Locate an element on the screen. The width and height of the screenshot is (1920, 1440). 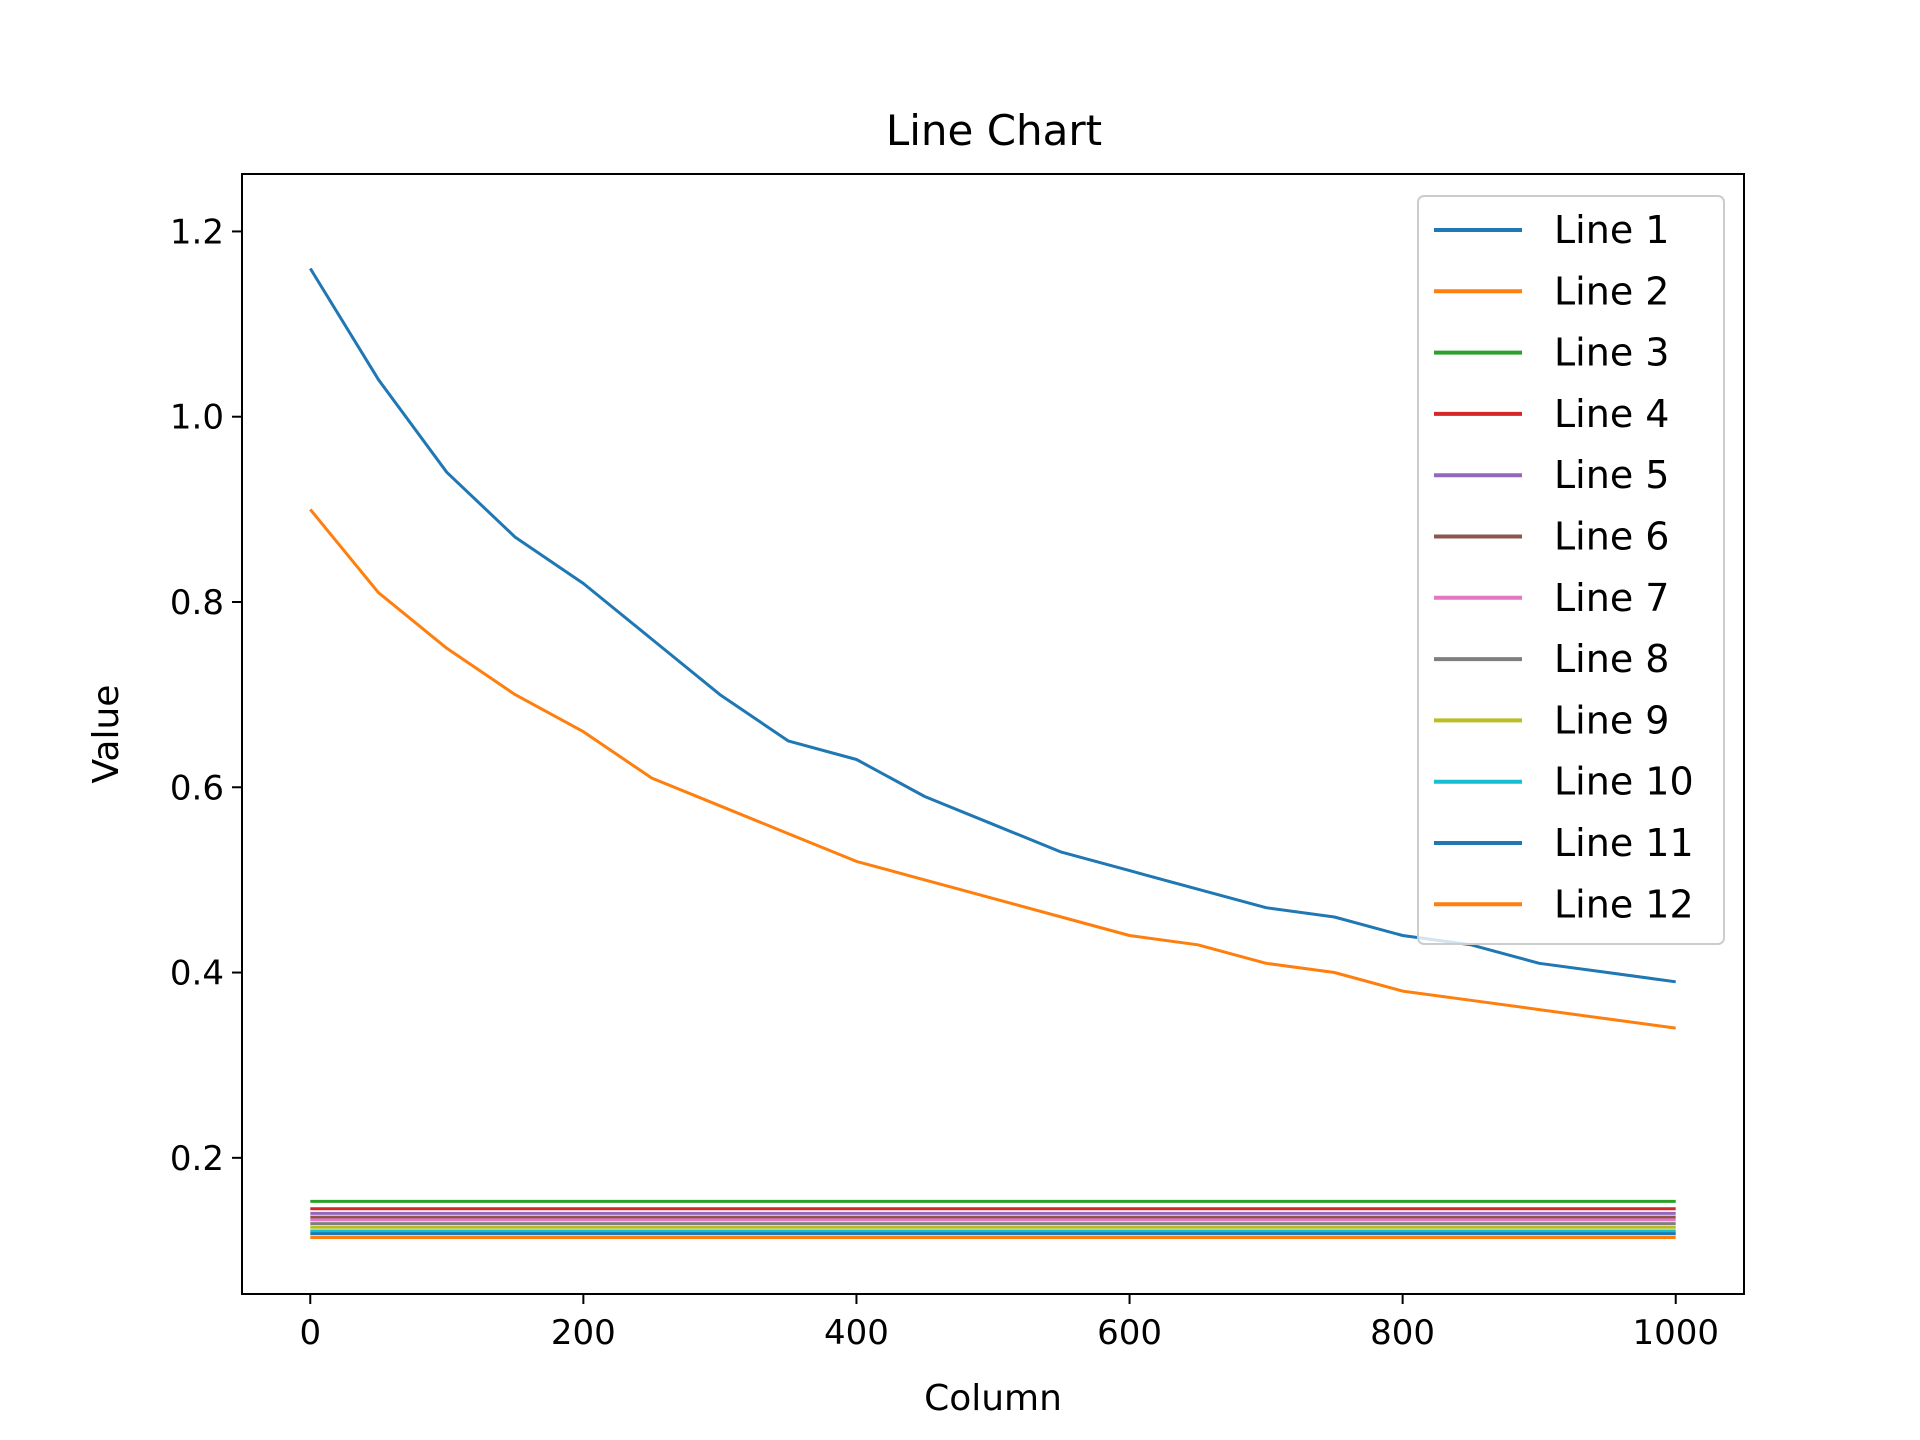
legend-label-8: Line 8 is located at coordinates (1611, 659).